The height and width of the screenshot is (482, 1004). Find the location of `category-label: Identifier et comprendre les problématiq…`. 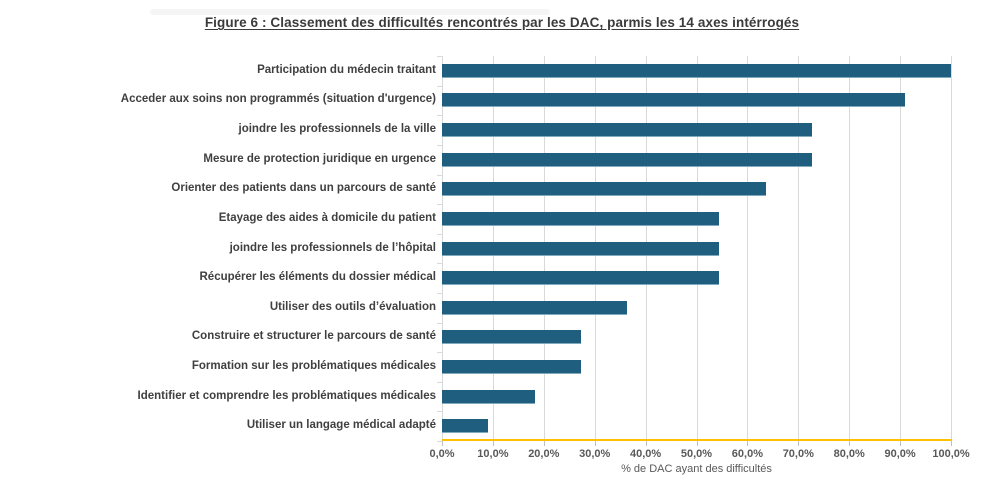

category-label: Identifier et comprendre les problématiq… is located at coordinates (286, 395).